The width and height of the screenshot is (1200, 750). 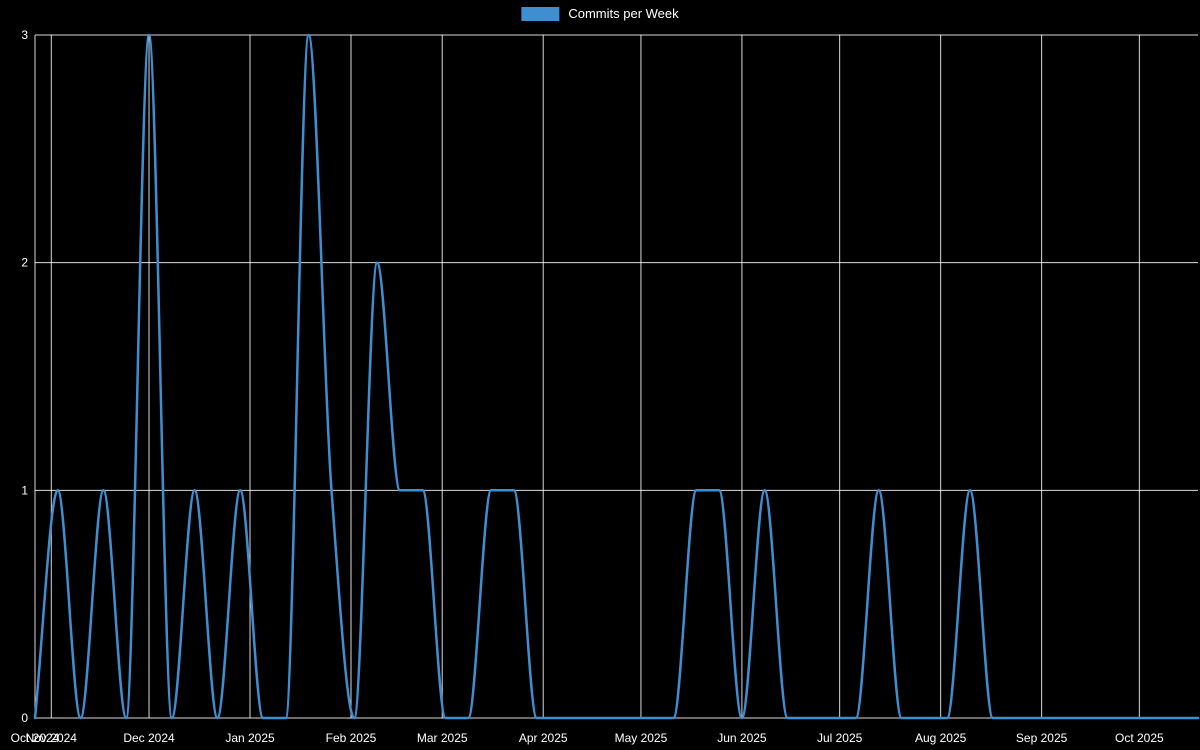 What do you see at coordinates (540, 14) in the screenshot?
I see `legend-swatch` at bounding box center [540, 14].